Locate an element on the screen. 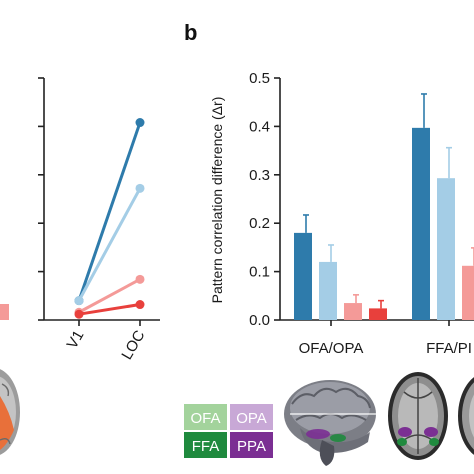 The image size is (474, 474). brain-lateral-view is located at coordinates (331, 423).